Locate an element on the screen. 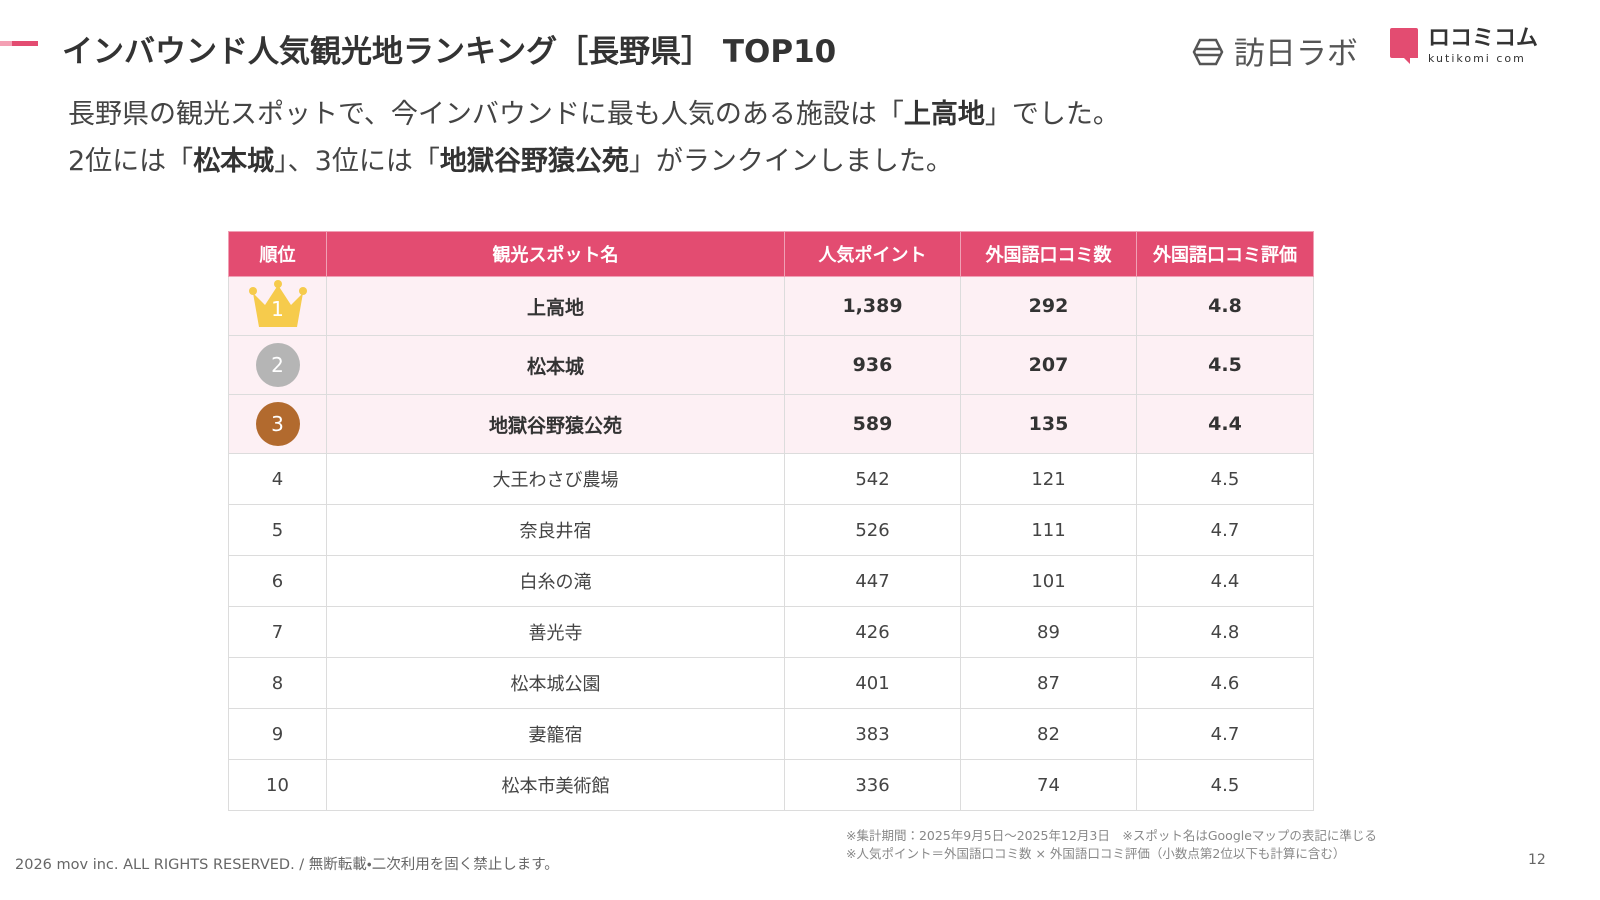 This screenshot has width=1600, height=900. table-cell: 121 is located at coordinates (1048, 479).